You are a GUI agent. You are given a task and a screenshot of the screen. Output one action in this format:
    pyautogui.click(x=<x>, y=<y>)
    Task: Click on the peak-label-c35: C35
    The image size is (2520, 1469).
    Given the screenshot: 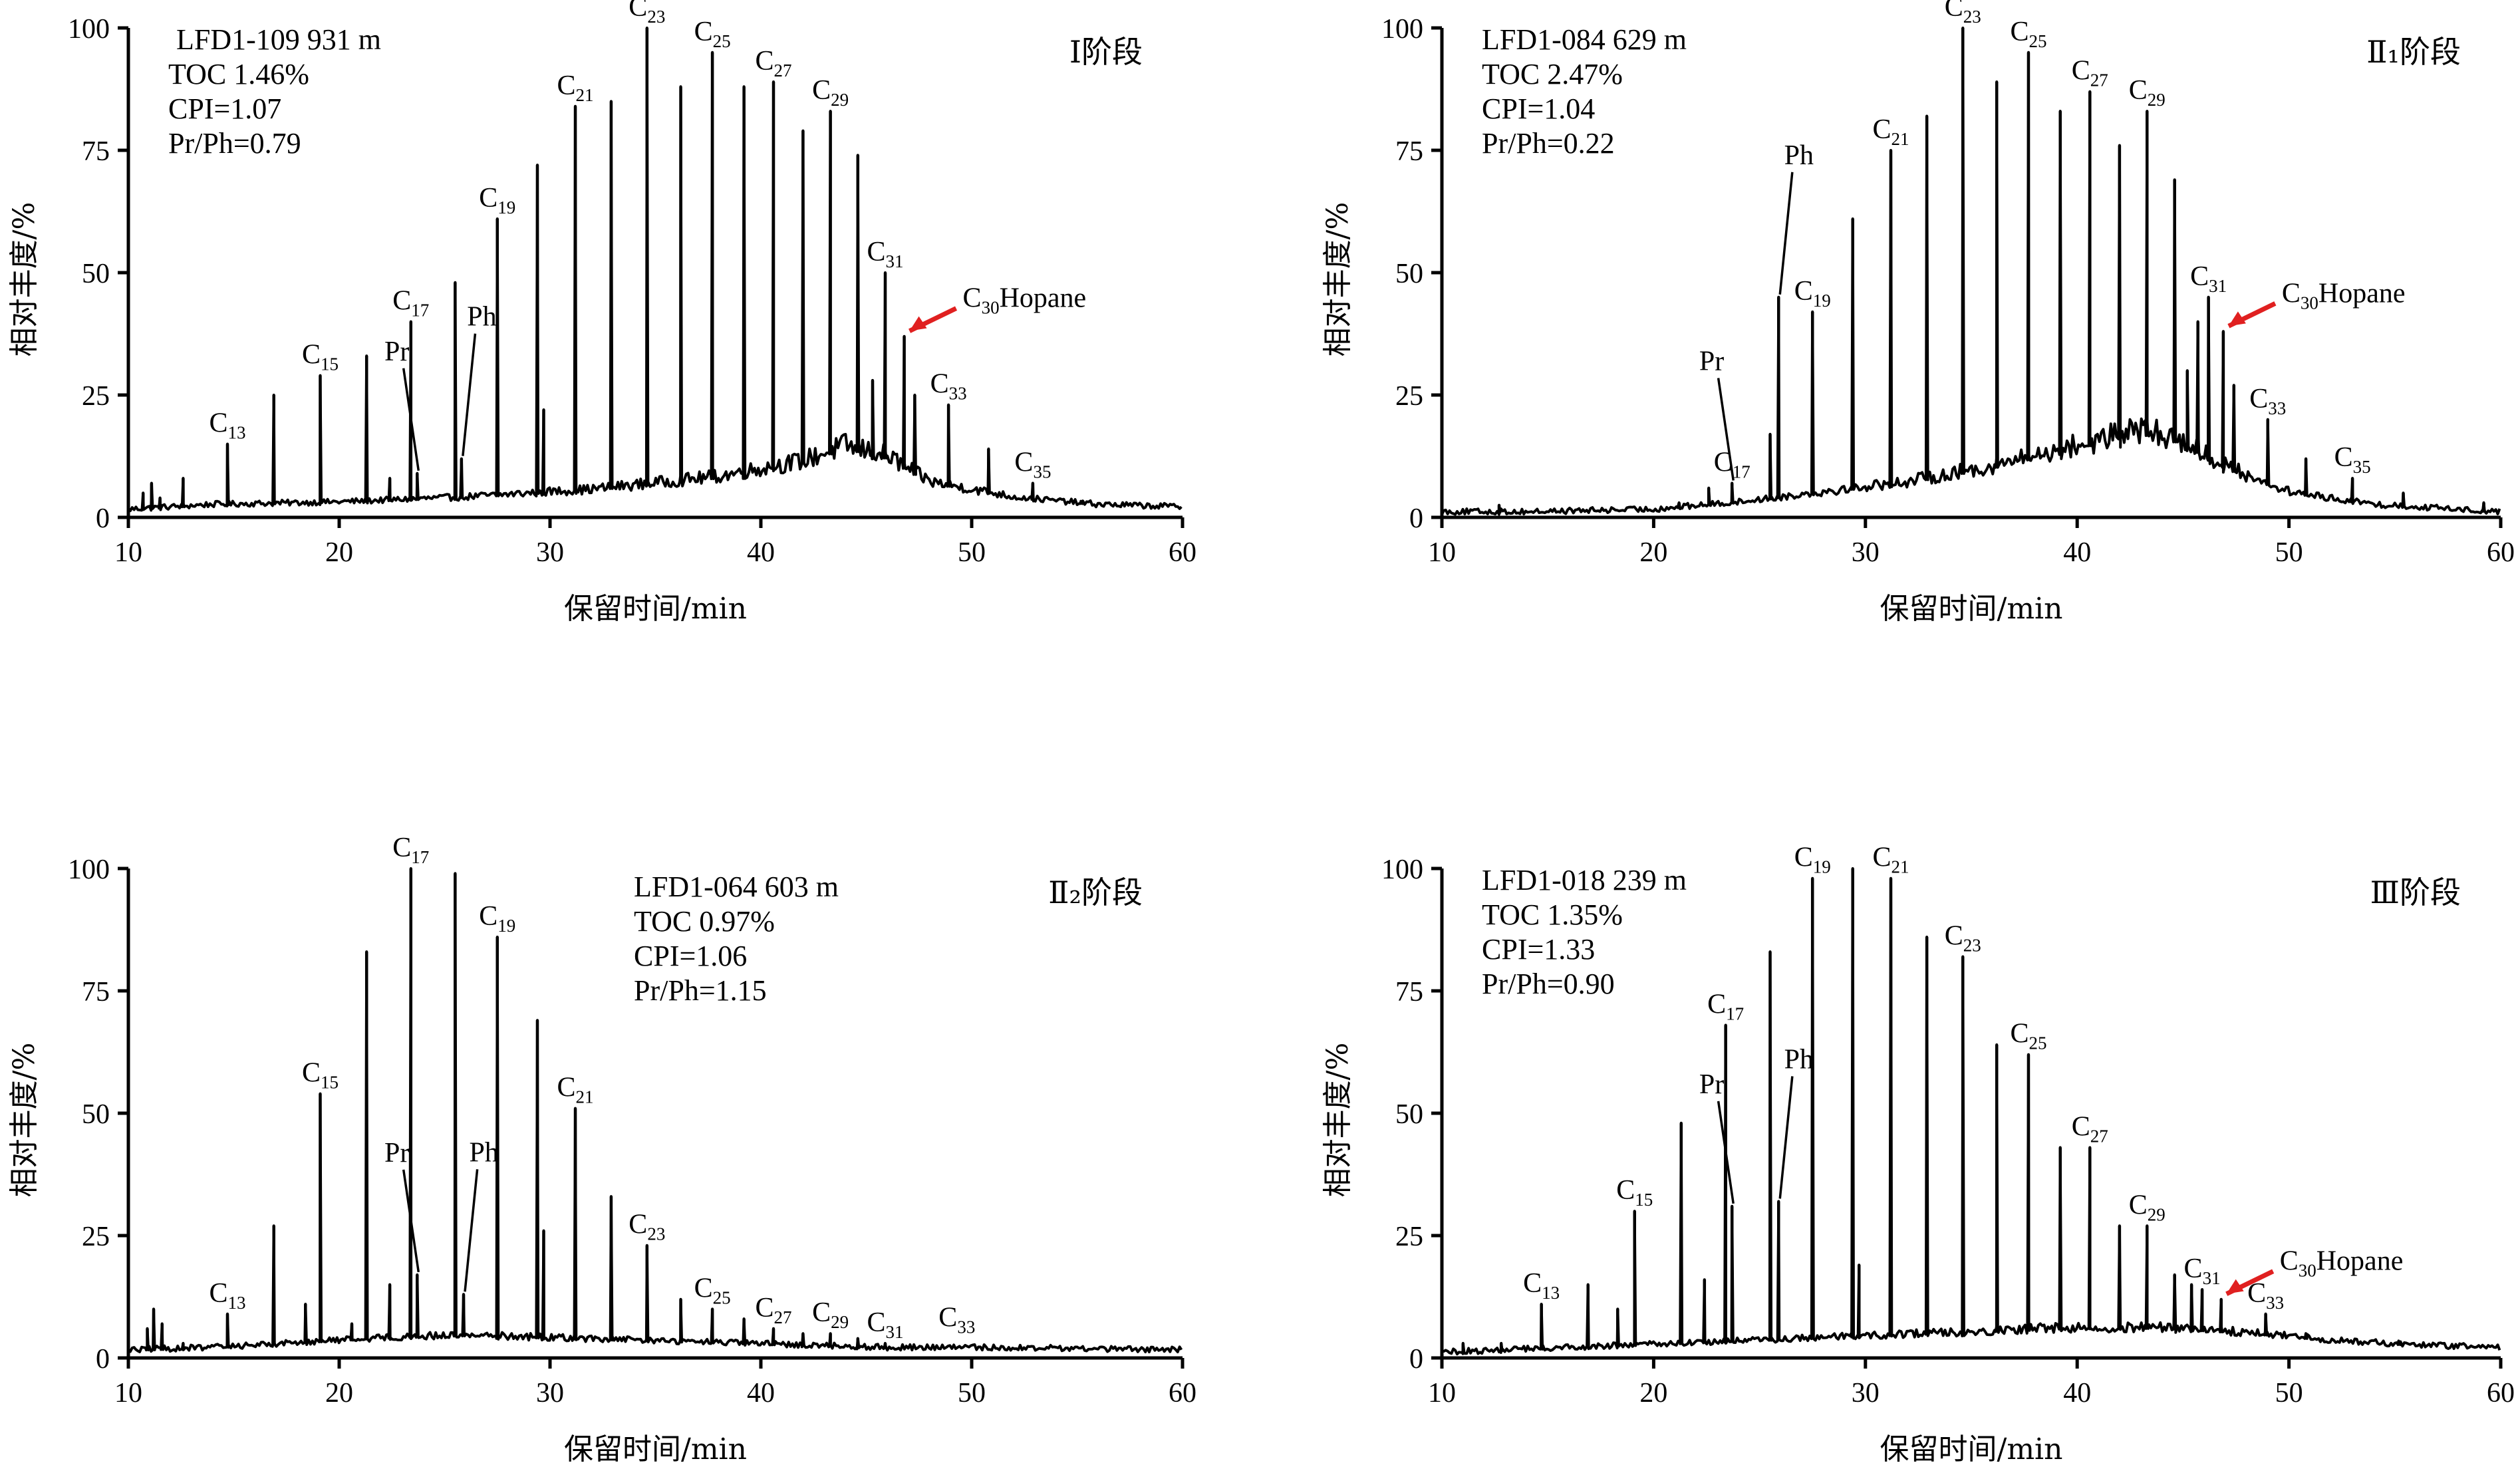 What is the action you would take?
    pyautogui.click(x=2352, y=459)
    